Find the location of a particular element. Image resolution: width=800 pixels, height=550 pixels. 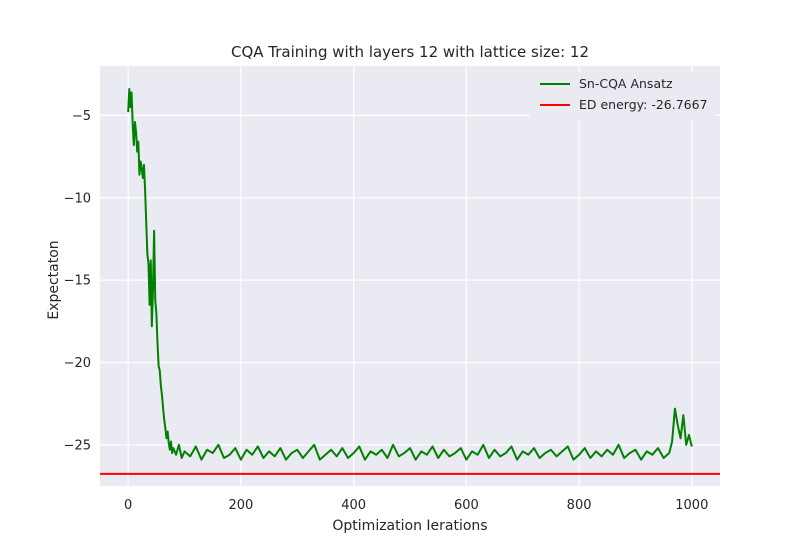

legend-label-sn-cqa: Sn-CQA Ansatz is located at coordinates (626, 83).